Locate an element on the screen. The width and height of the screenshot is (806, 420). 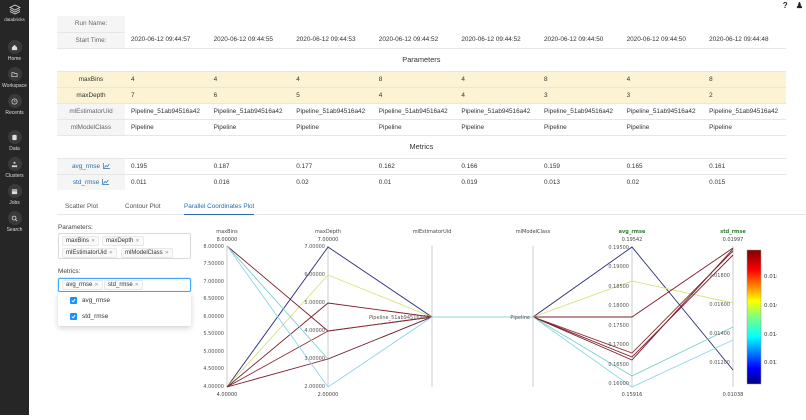
option-std-rmse: std_rmse is located at coordinates (89, 316).